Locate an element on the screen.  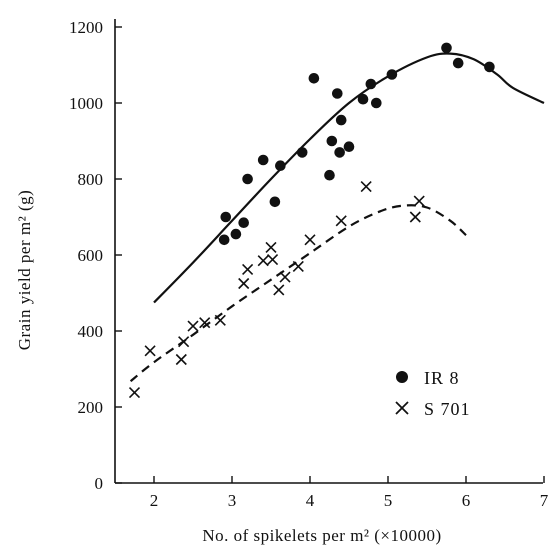
y-axis-title: Grain yield per m² (g) is located at coordinates (24, 270).